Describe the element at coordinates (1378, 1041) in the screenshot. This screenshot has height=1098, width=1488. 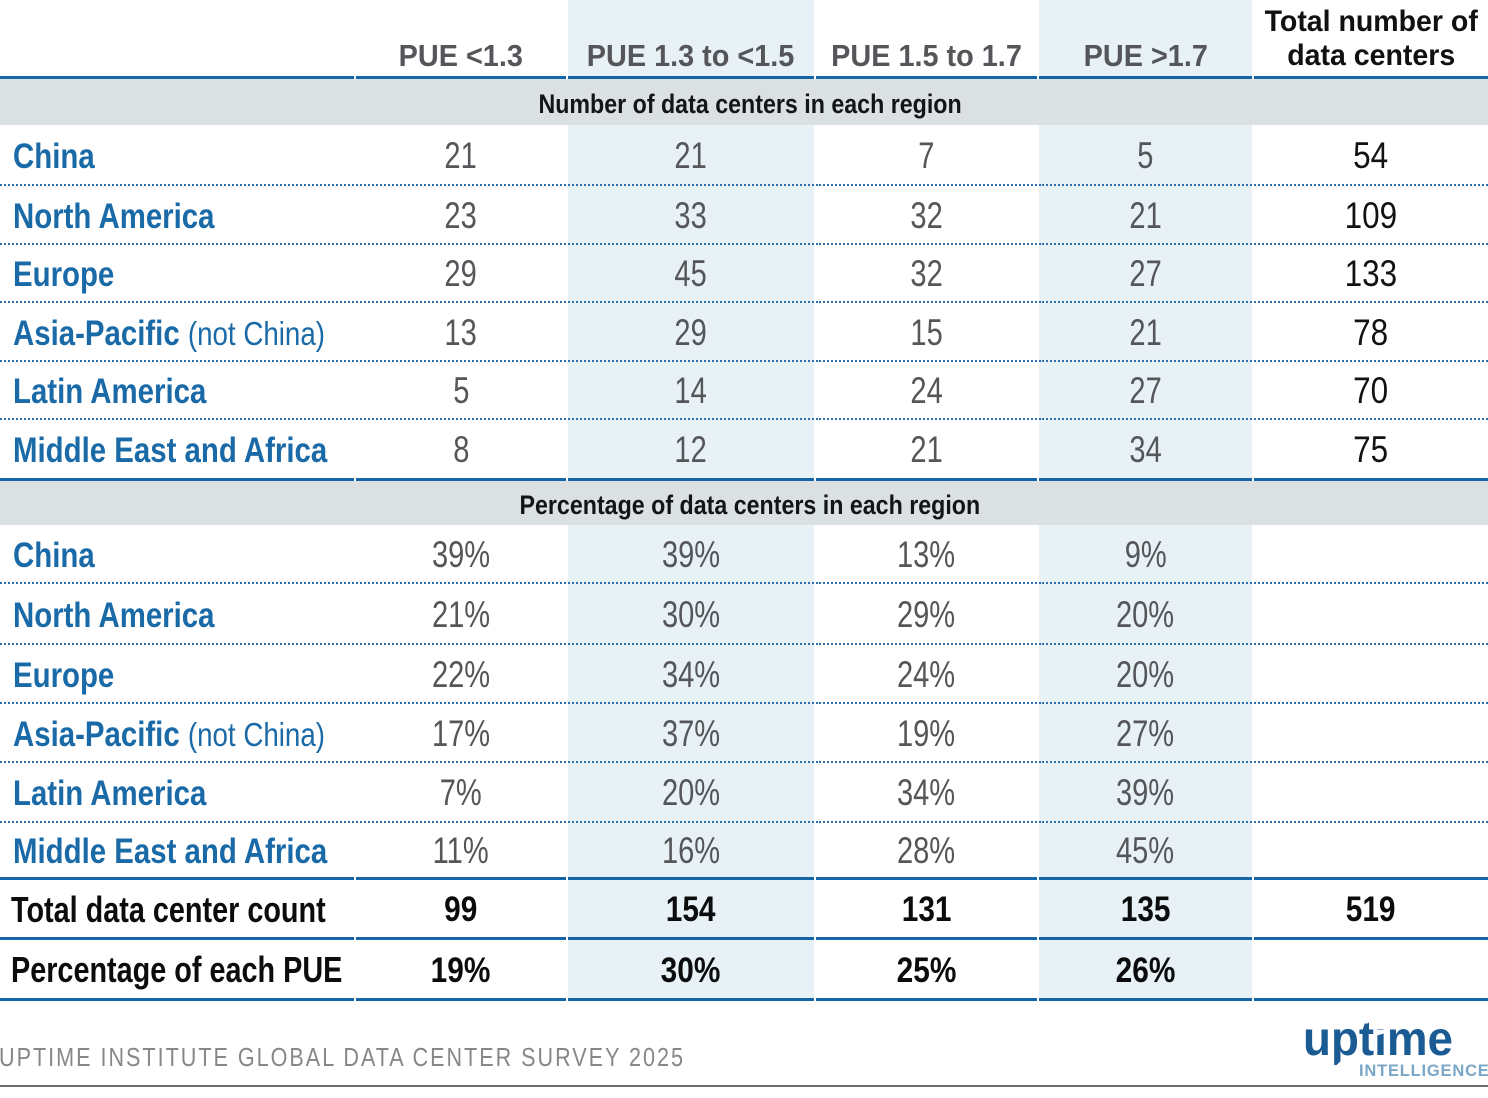
I see `svg-text: uptıme` at that location.